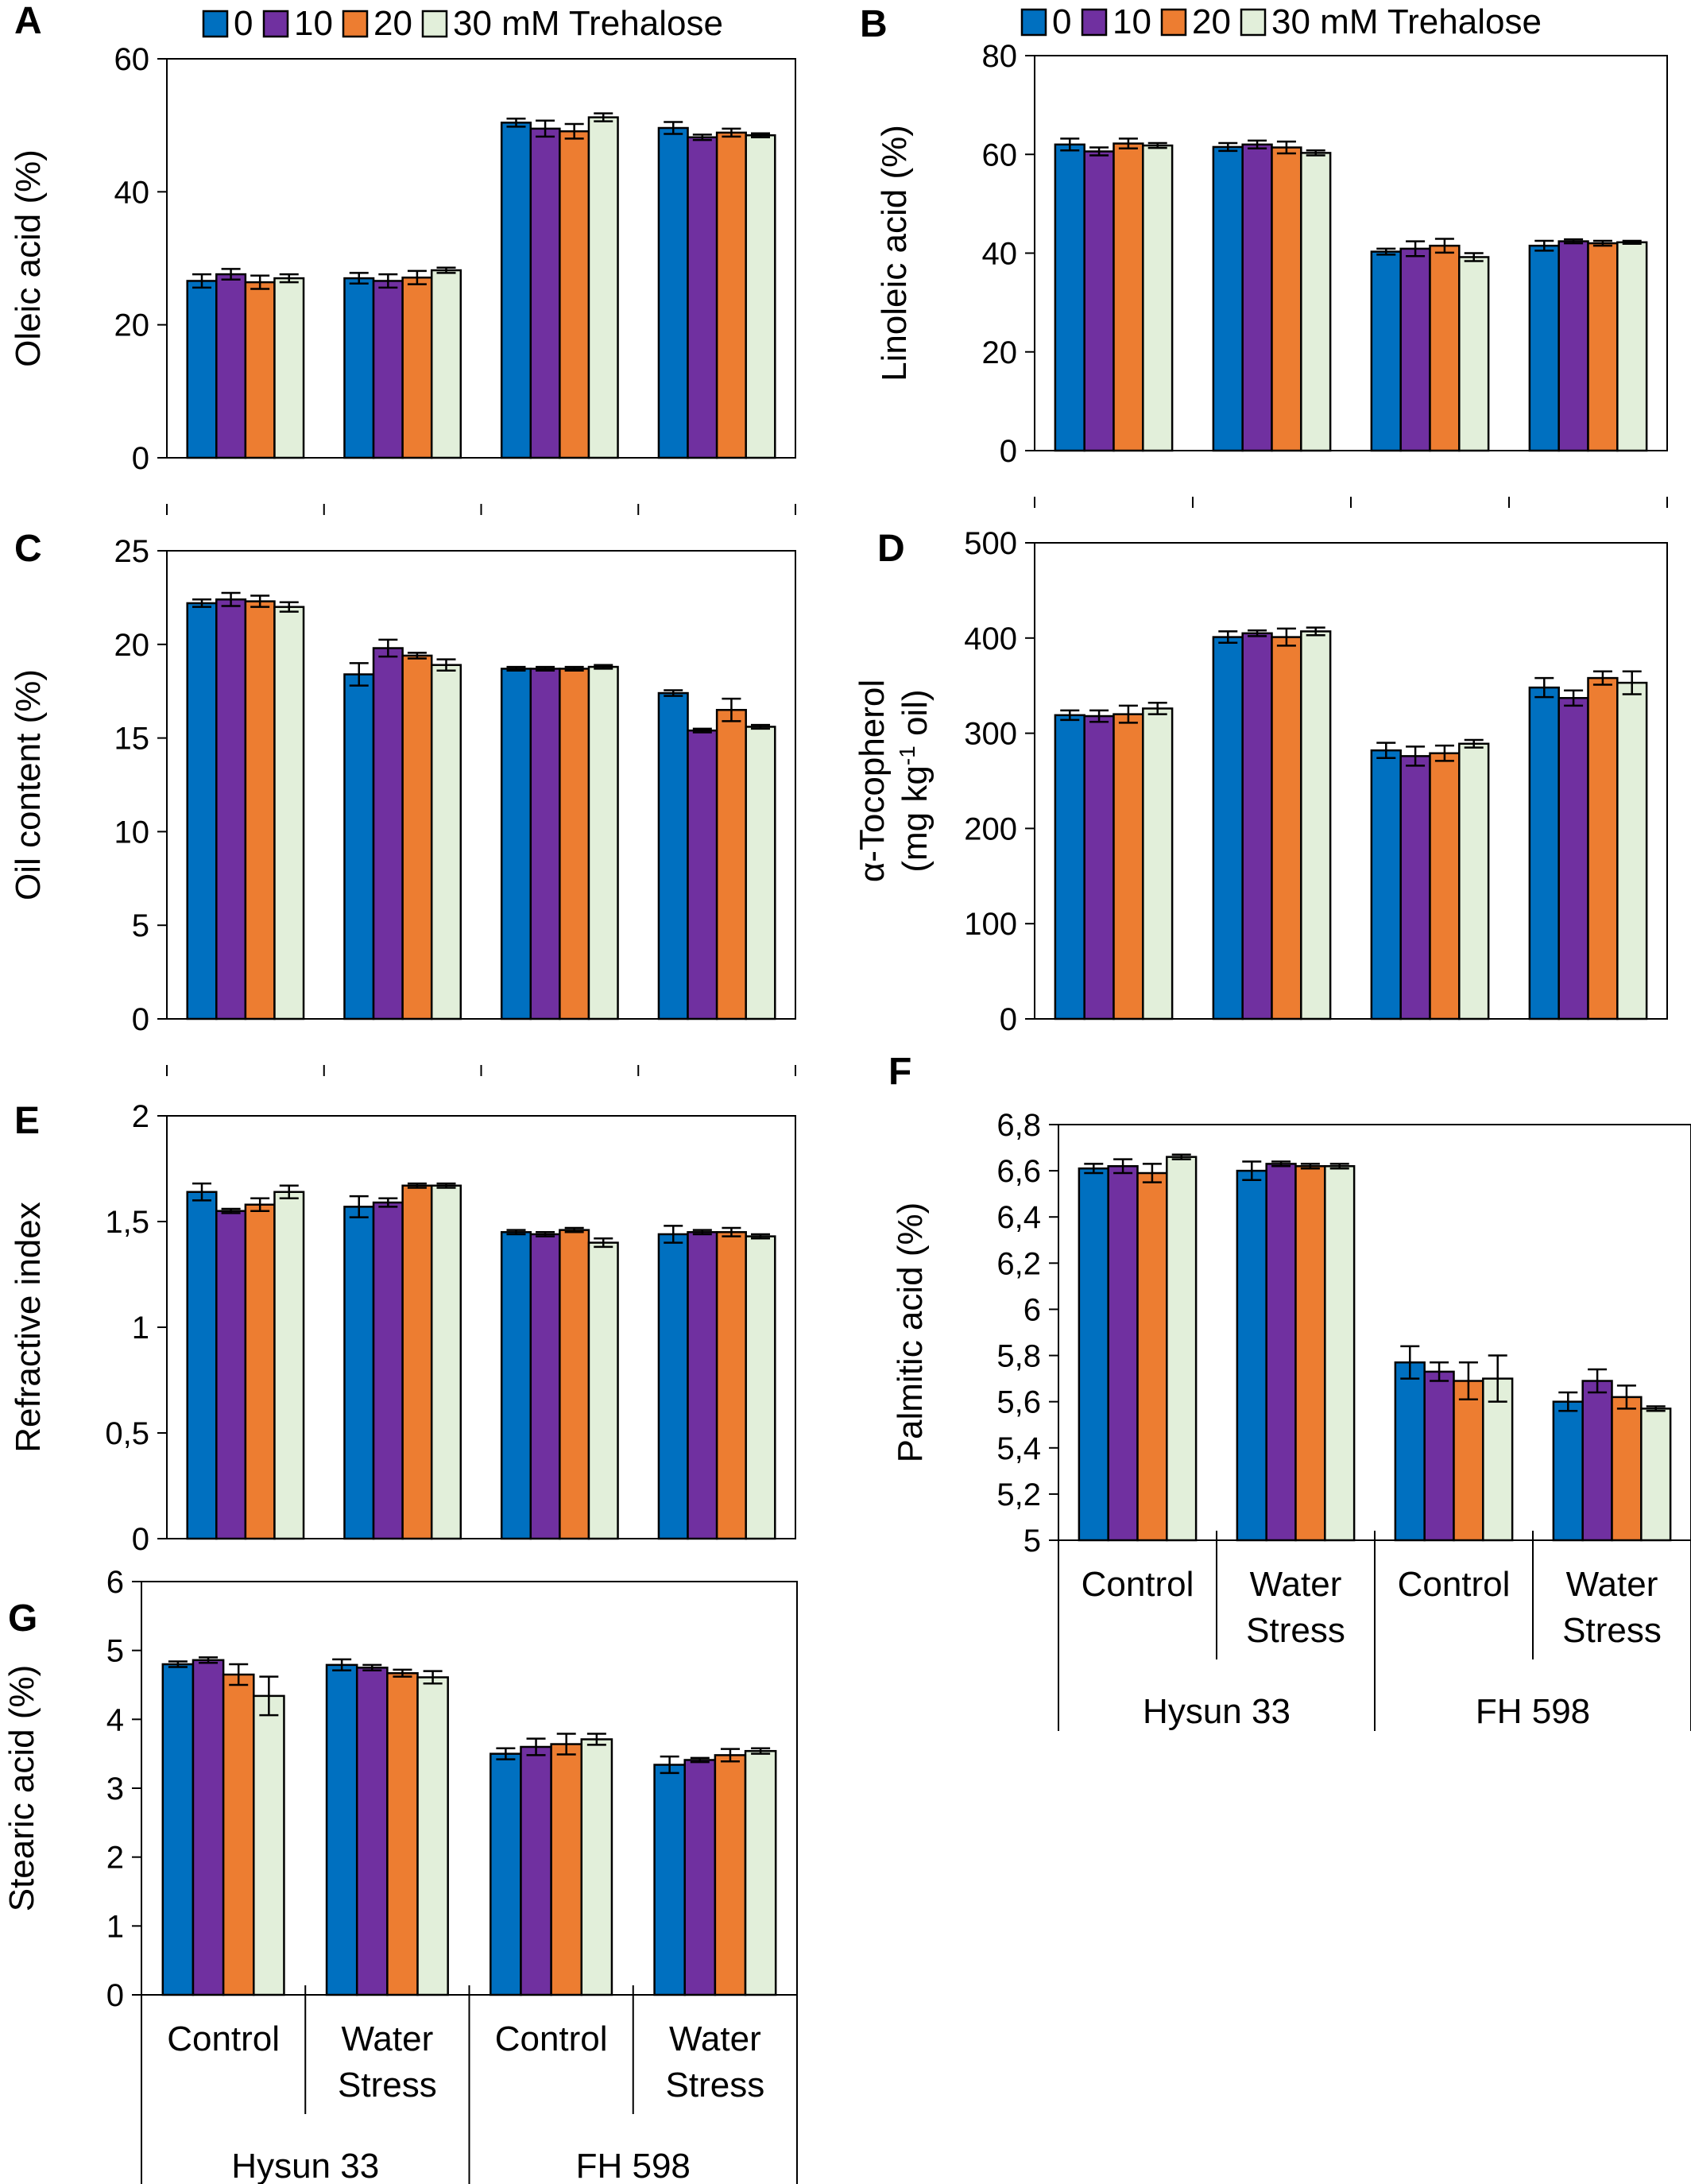  I want to click on panel-letter: C, so click(28, 549).